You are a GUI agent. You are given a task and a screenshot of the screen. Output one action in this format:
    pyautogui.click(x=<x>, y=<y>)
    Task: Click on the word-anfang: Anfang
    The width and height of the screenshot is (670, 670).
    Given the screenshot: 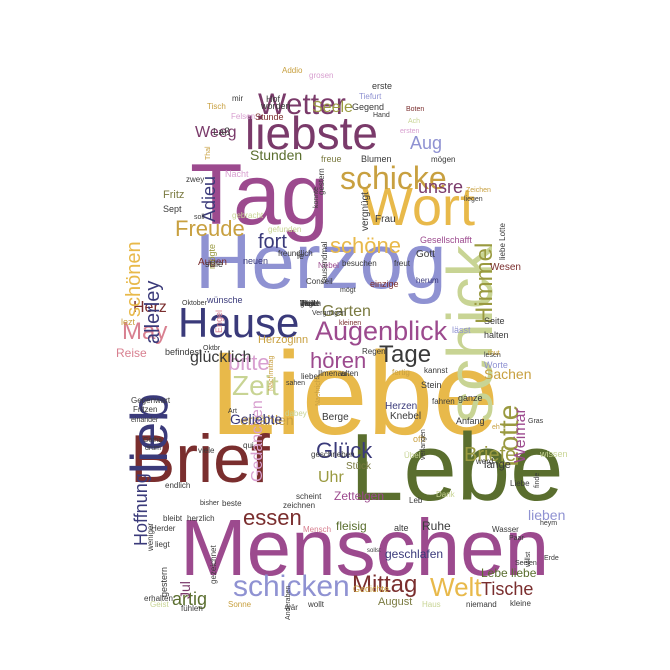 What is the action you would take?
    pyautogui.click(x=470, y=421)
    